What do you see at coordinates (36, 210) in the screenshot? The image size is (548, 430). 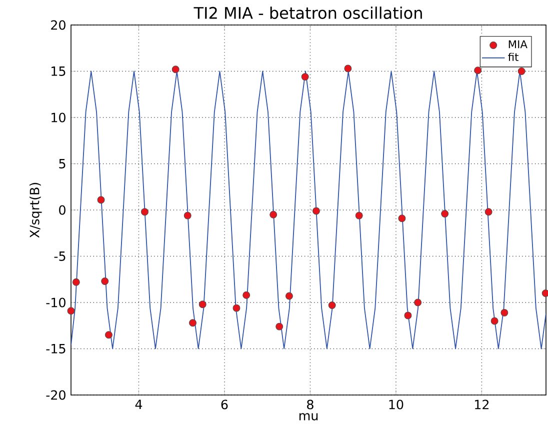 I see `y-axis-title: X/sqrt(B)` at bounding box center [36, 210].